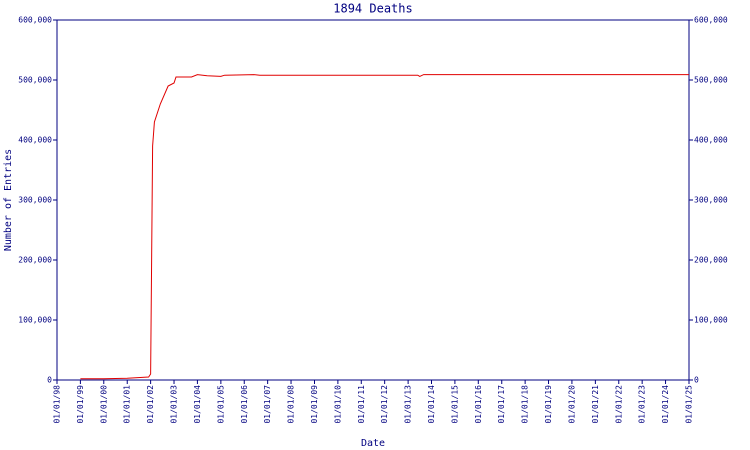 The image size is (750, 450). Describe the element at coordinates (711, 320) in the screenshot. I see `y2-tick-label: 100,000` at that location.